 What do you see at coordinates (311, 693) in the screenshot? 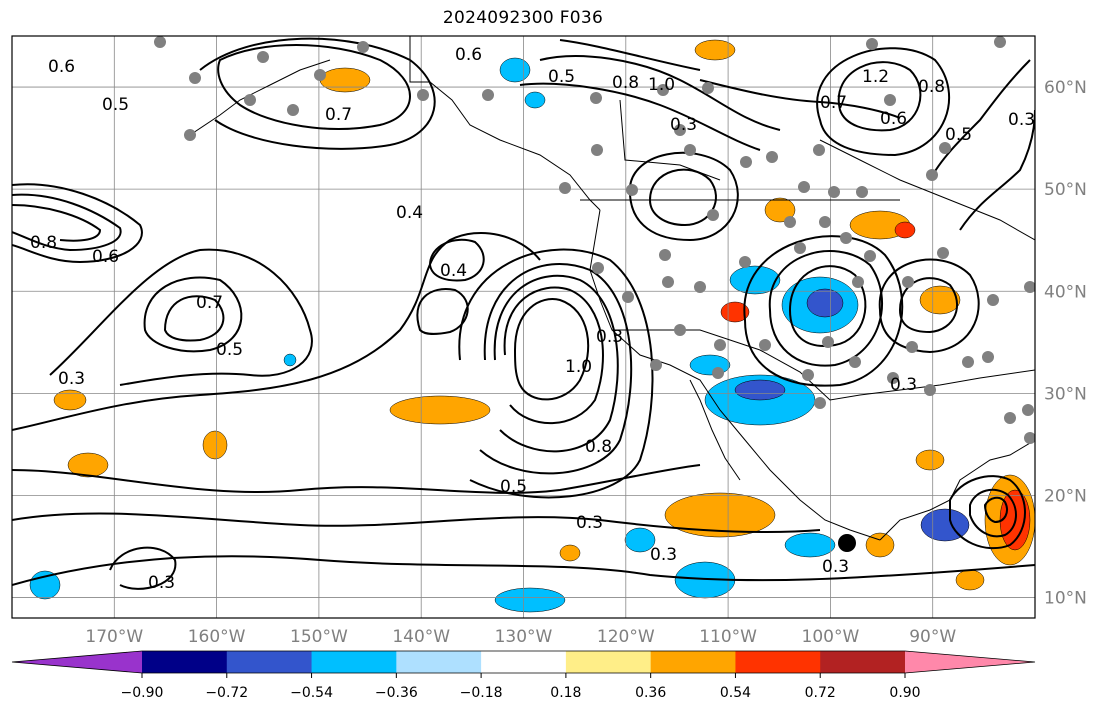
I see `colorbar-tick-label: −0.54` at bounding box center [311, 693].